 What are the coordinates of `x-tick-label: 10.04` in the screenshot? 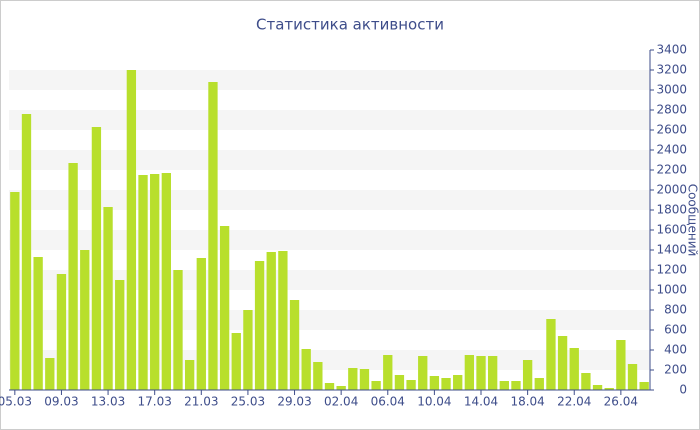 It's located at (434, 402).